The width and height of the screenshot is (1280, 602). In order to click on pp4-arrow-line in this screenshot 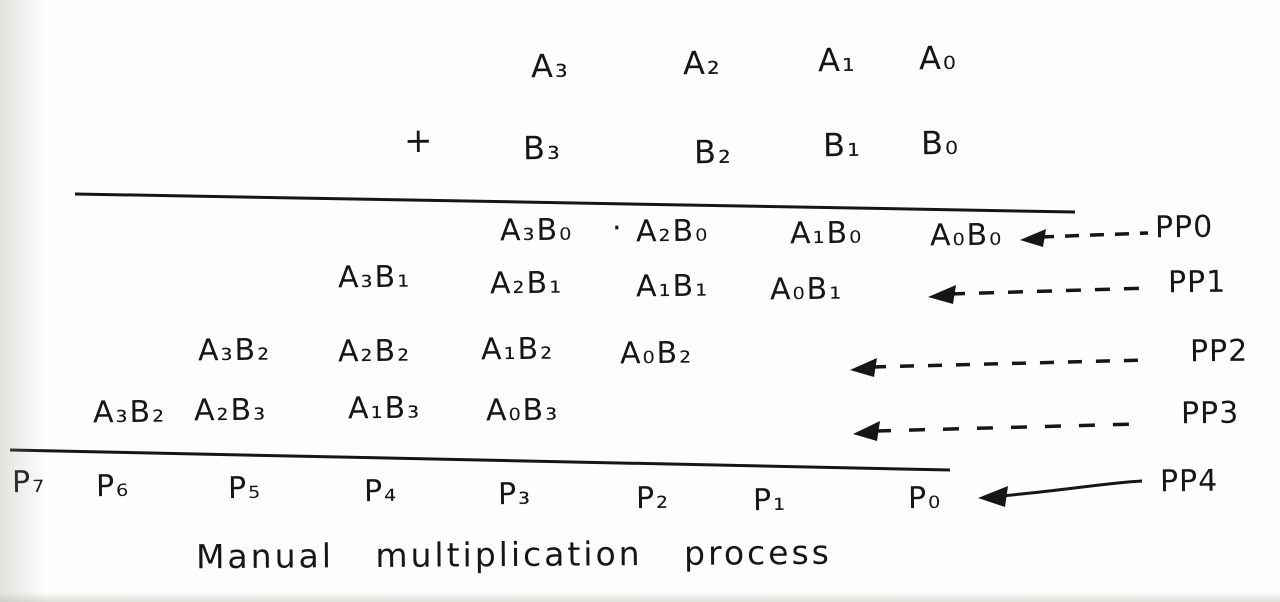, I will do `click(1071, 488)`.